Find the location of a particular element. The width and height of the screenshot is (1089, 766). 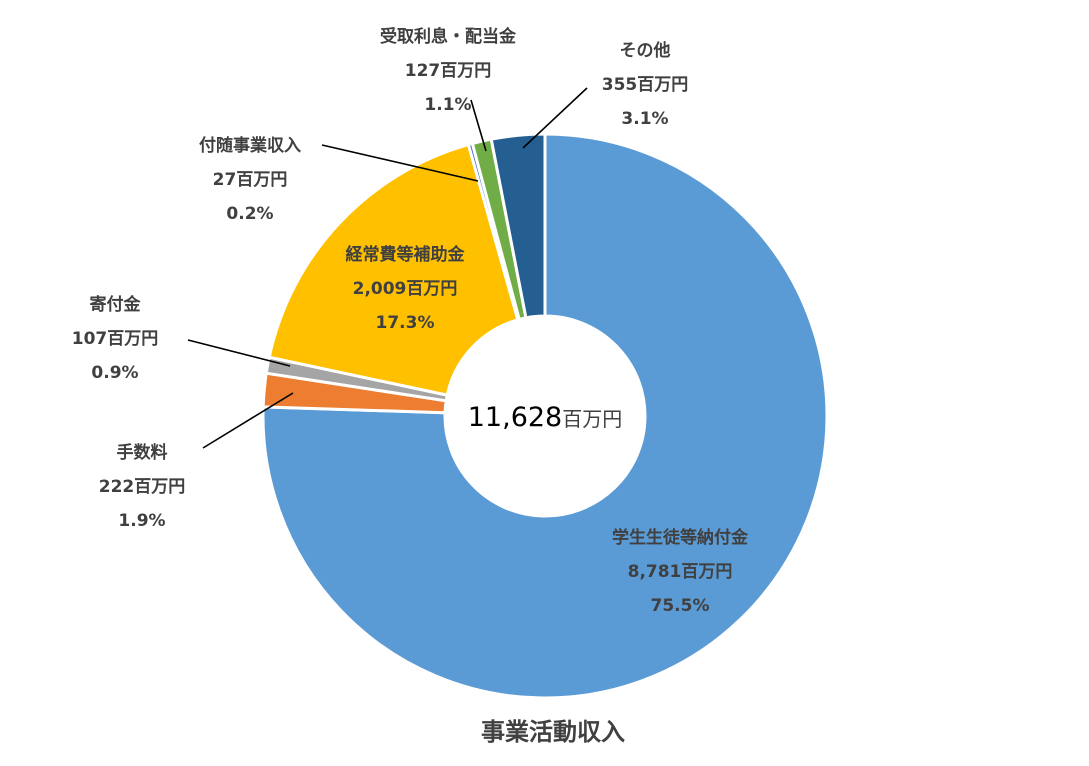

label-percent-donations: 0.9% is located at coordinates (114, 373).